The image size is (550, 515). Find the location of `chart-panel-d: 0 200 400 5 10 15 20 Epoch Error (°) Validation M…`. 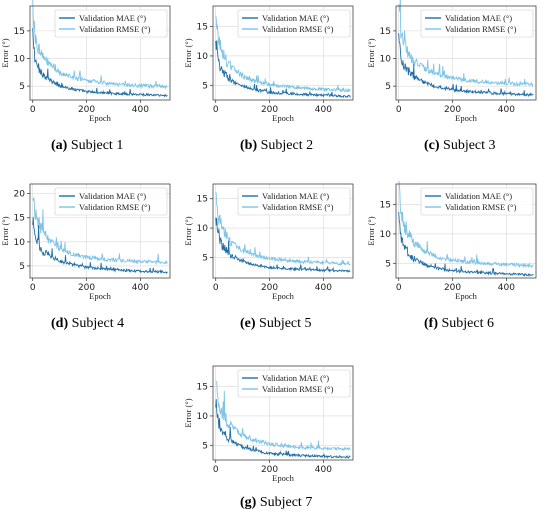

chart-panel-d: 0 200 400 5 10 15 20 Epoch Error (°) Validation M… is located at coordinates (91, 258).